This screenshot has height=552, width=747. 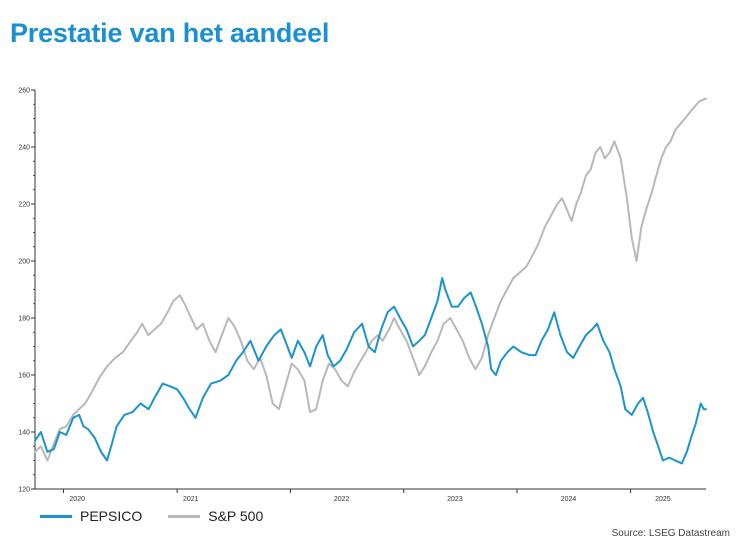 I want to click on x-tick-label: 2023, so click(x=455, y=499).